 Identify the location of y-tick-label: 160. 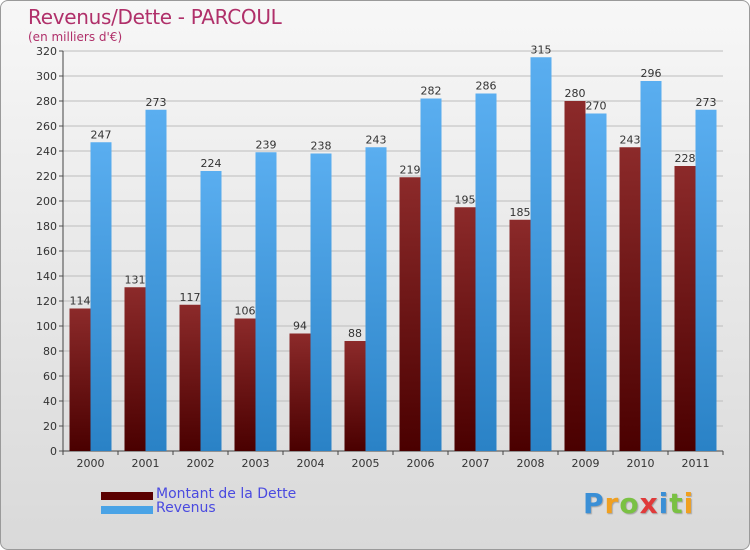
(46, 251).